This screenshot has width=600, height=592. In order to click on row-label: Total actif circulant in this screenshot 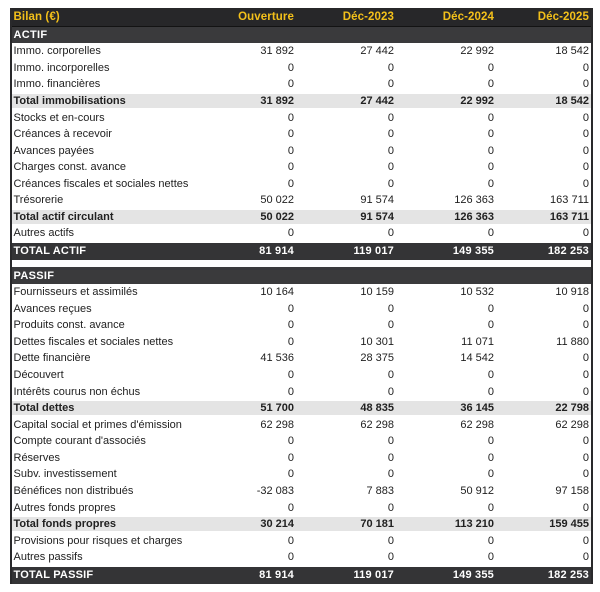, I will do `click(63, 216)`.